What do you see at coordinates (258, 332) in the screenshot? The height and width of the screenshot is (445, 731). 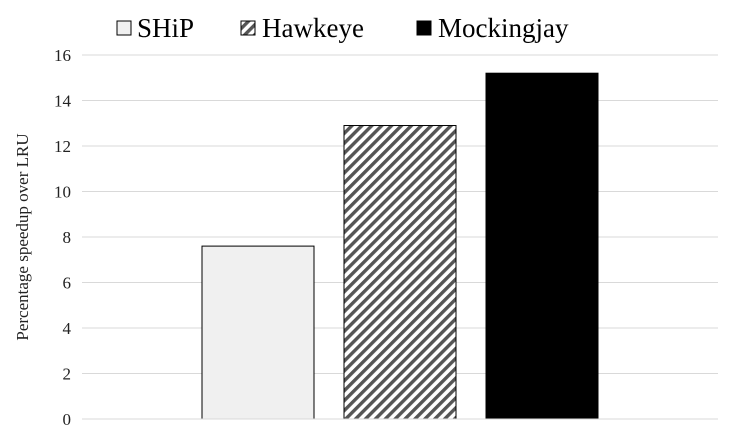 I see `bar-ship` at bounding box center [258, 332].